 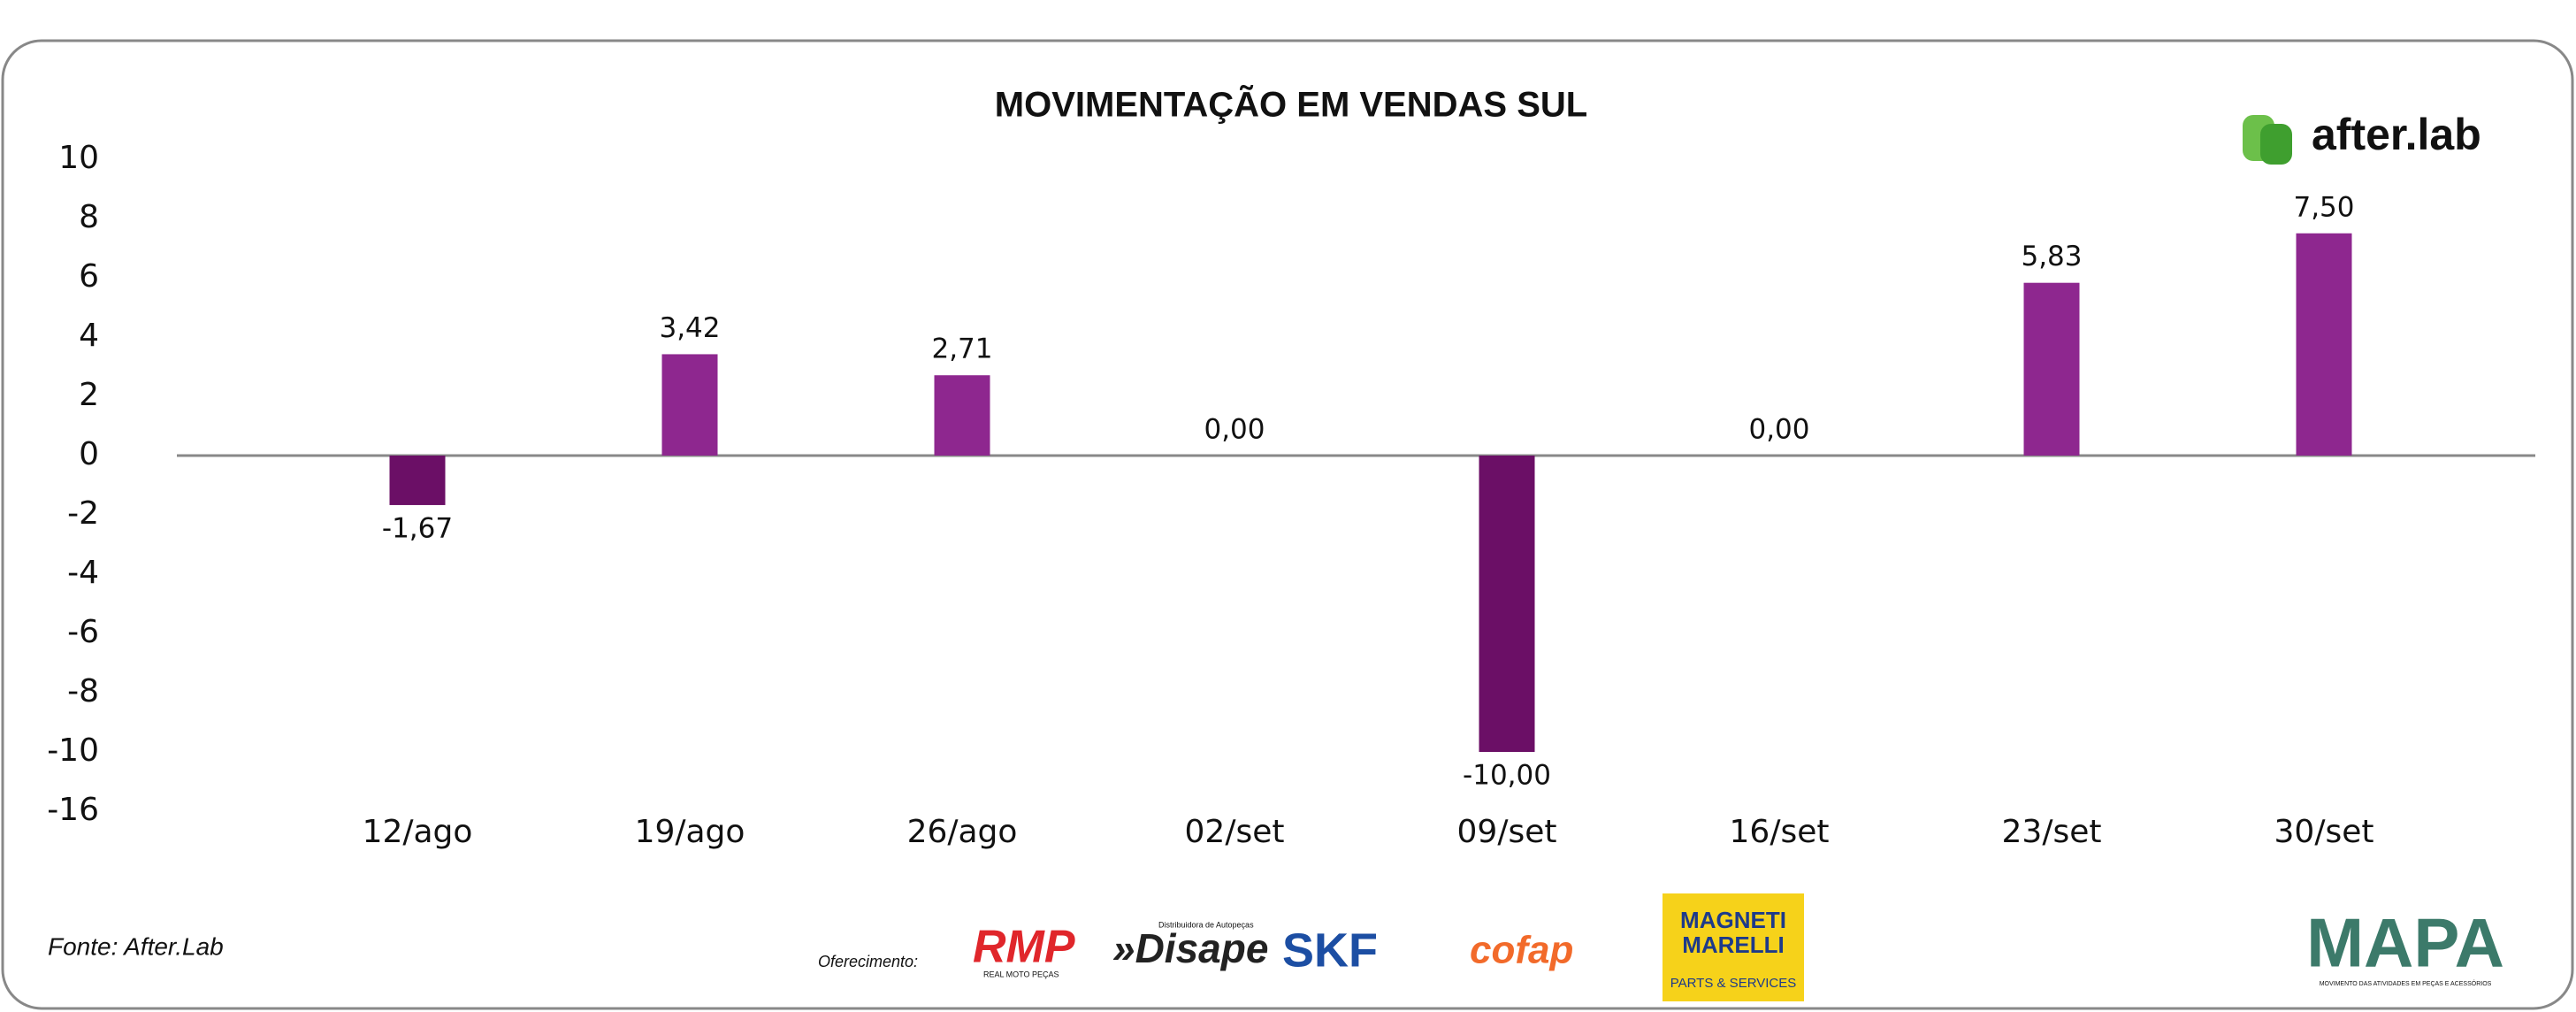 I want to click on source: Fonte: After.Lab, so click(x=136, y=946).